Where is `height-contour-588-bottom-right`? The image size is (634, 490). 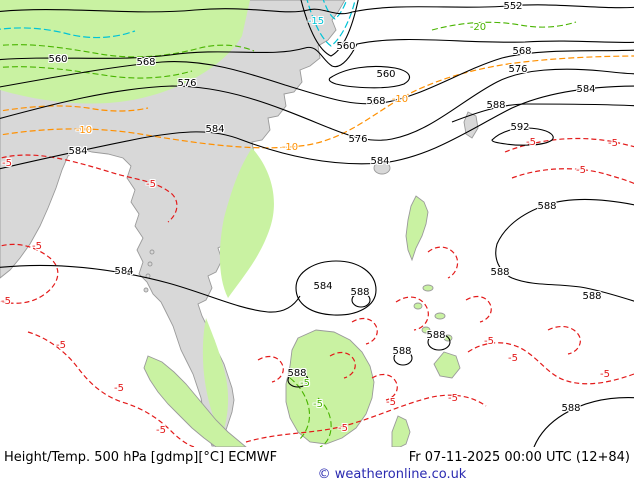
height-contour-588-bottom-right is located at coordinates (583, 422).